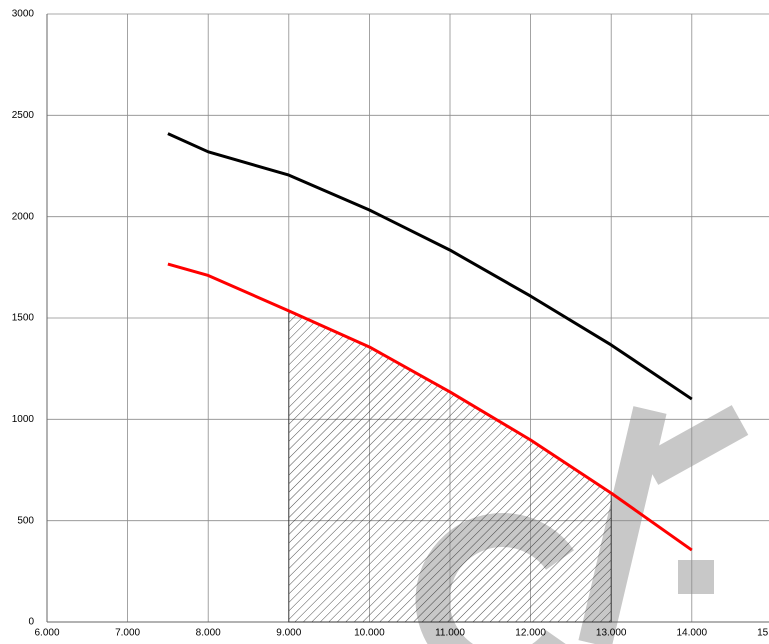 The width and height of the screenshot is (769, 644). Describe the element at coordinates (611, 633) in the screenshot. I see `x-tick-label: 13.000` at that location.